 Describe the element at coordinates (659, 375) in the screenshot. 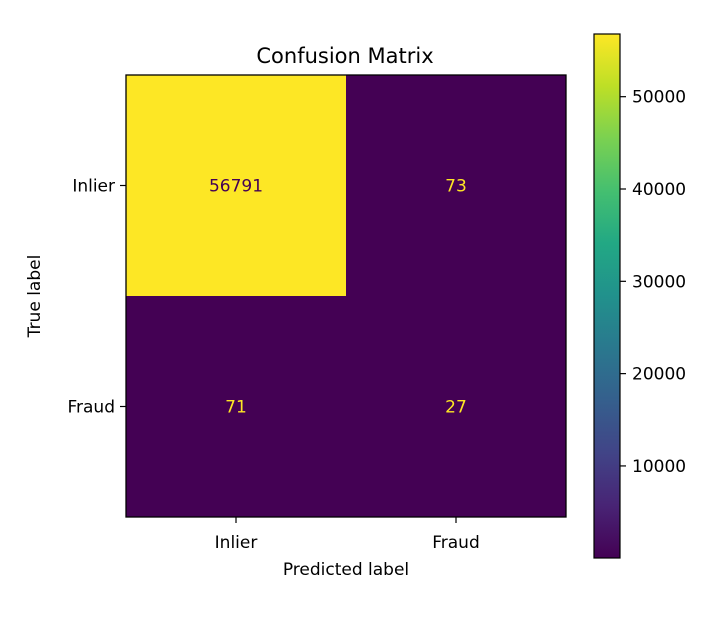

I see `colorbar-tick-label: 20000` at that location.